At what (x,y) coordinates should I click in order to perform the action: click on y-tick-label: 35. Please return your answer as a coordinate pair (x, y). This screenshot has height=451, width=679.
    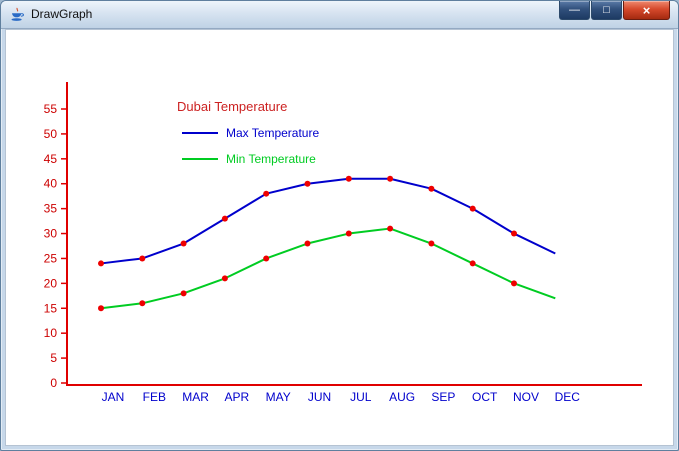
    Looking at the image, I should click on (51, 209).